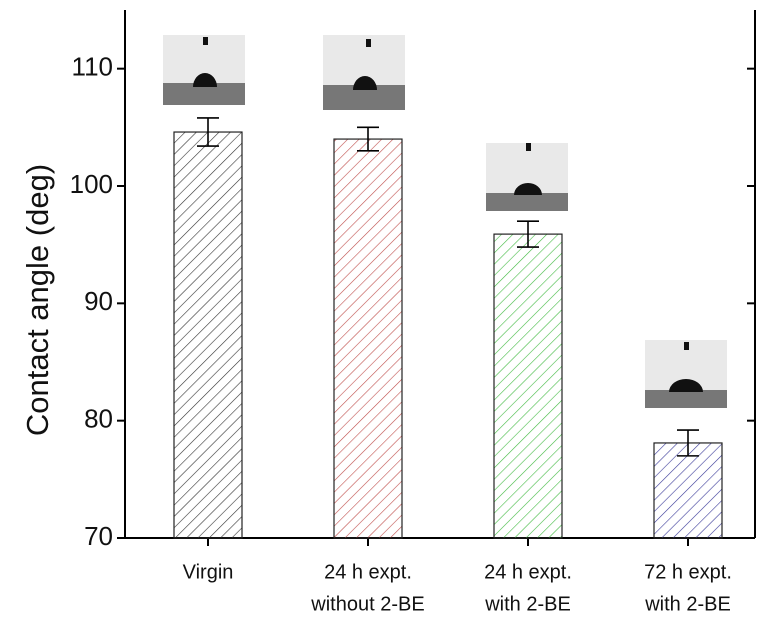 The height and width of the screenshot is (621, 759). What do you see at coordinates (367, 604) in the screenshot?
I see `x-tick-label: without 2-BE` at bounding box center [367, 604].